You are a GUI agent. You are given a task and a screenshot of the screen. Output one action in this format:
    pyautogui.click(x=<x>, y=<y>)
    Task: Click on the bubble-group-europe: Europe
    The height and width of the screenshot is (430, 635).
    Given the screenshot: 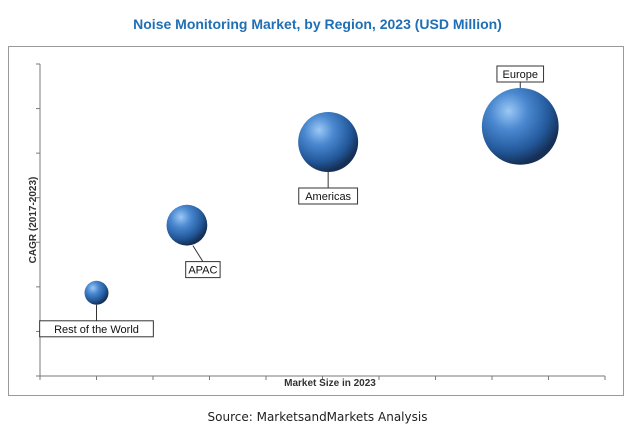 What is the action you would take?
    pyautogui.click(x=520, y=115)
    